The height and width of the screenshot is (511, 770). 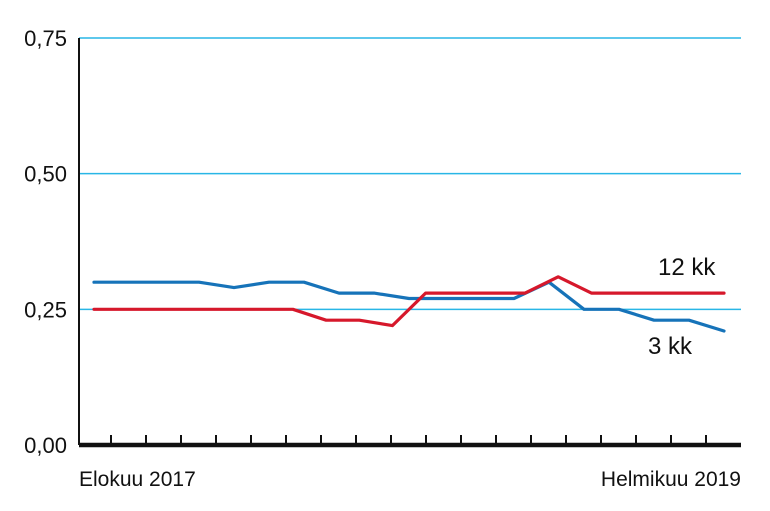 I want to click on series-layer, so click(x=409, y=304).